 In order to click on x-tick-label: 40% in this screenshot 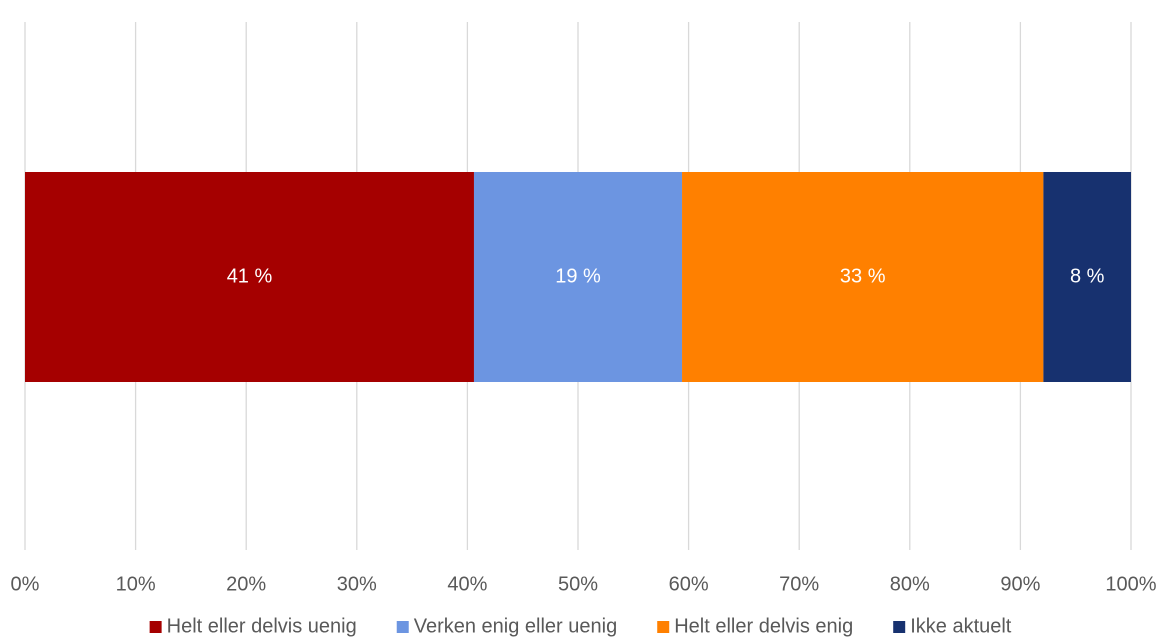, I will do `click(467, 584)`.